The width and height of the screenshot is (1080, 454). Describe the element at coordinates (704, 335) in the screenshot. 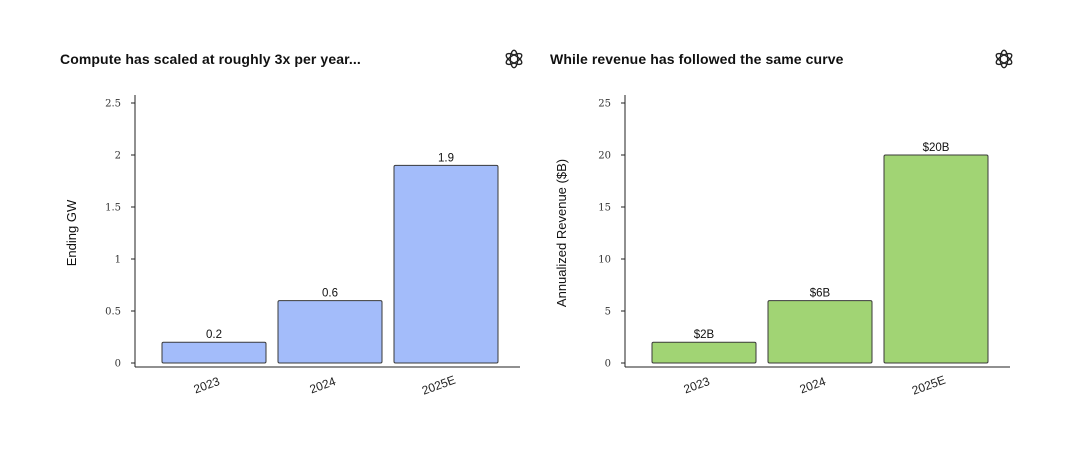

I see `data-label: $2B` at that location.